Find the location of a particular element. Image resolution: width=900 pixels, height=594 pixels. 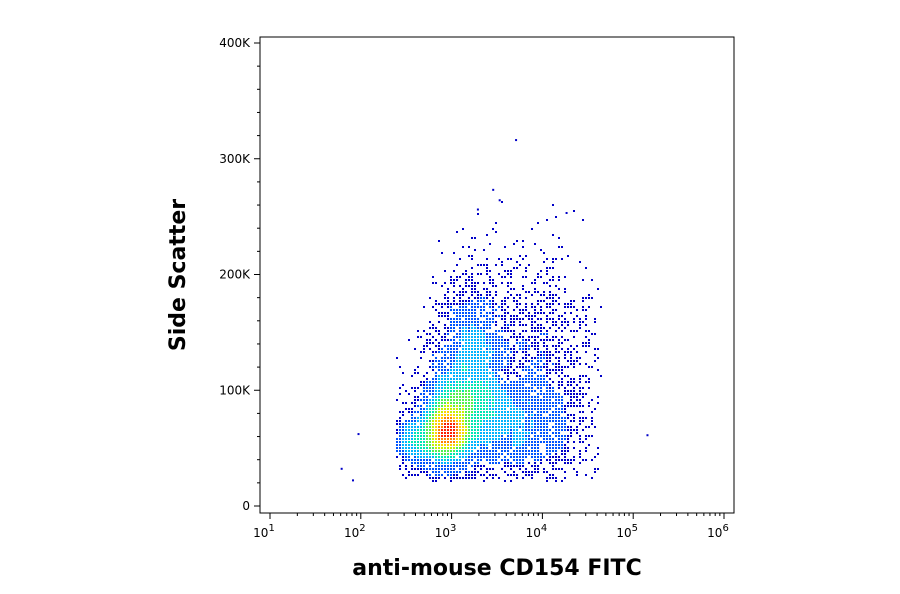

y-tick-label: 300K is located at coordinates (235, 159).